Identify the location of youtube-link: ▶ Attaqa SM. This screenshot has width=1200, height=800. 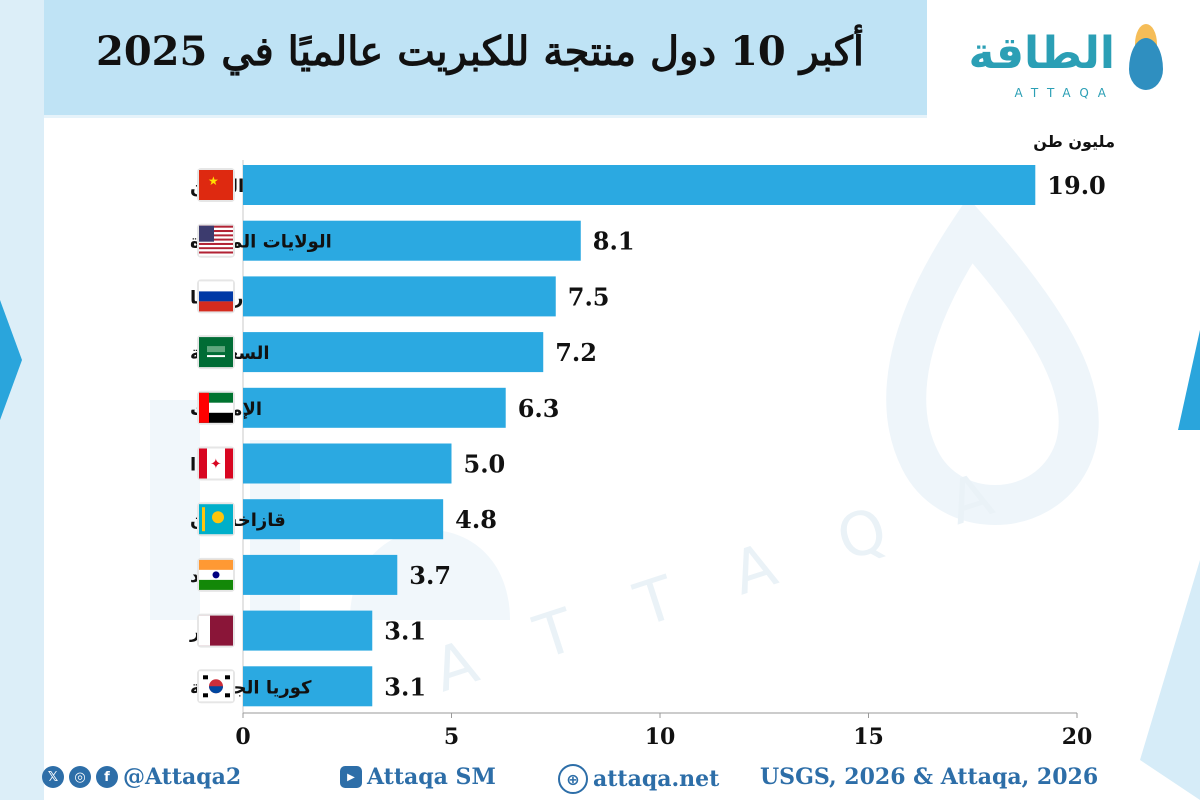
(418, 777).